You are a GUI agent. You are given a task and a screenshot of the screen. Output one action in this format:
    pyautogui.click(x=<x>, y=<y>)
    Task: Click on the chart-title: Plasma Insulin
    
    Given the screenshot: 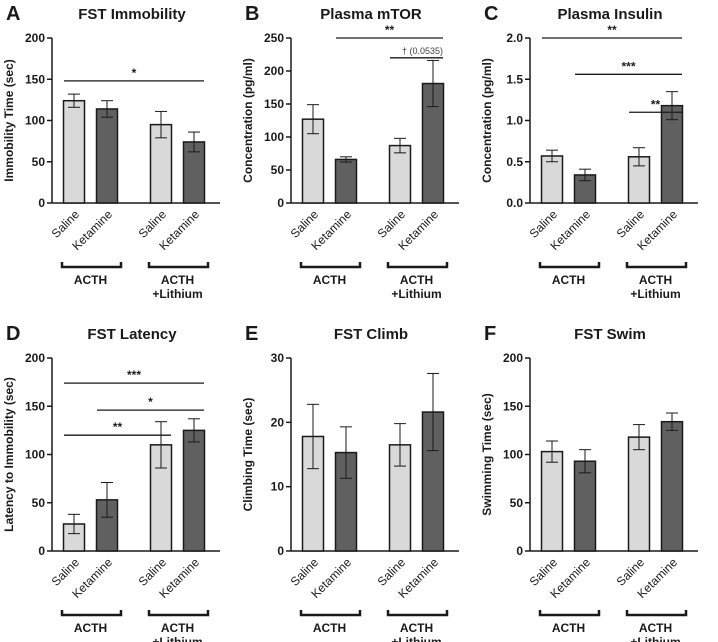 What is the action you would take?
    pyautogui.click(x=609, y=14)
    